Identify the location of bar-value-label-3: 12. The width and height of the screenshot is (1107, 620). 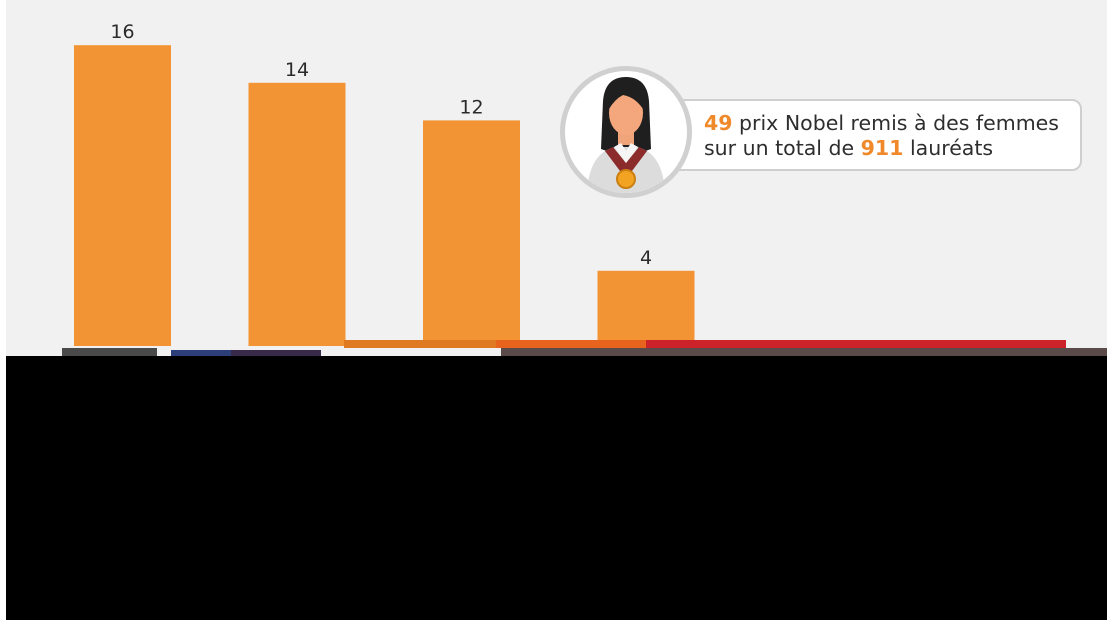
(471, 107).